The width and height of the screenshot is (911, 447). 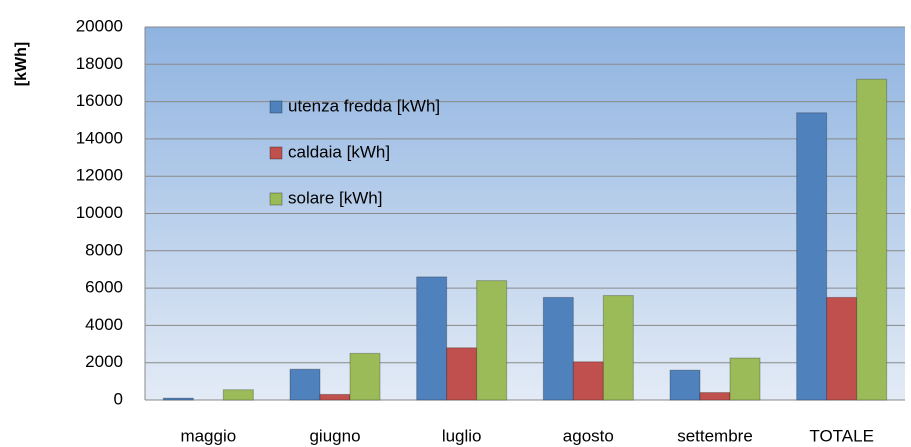 What do you see at coordinates (99, 100) in the screenshot?
I see `y-tick-label: 16000` at bounding box center [99, 100].